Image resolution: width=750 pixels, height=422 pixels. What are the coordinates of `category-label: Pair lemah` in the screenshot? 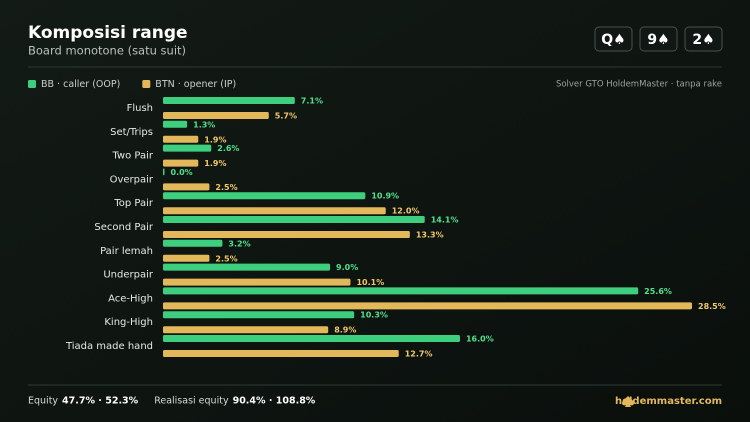 It's located at (126, 251).